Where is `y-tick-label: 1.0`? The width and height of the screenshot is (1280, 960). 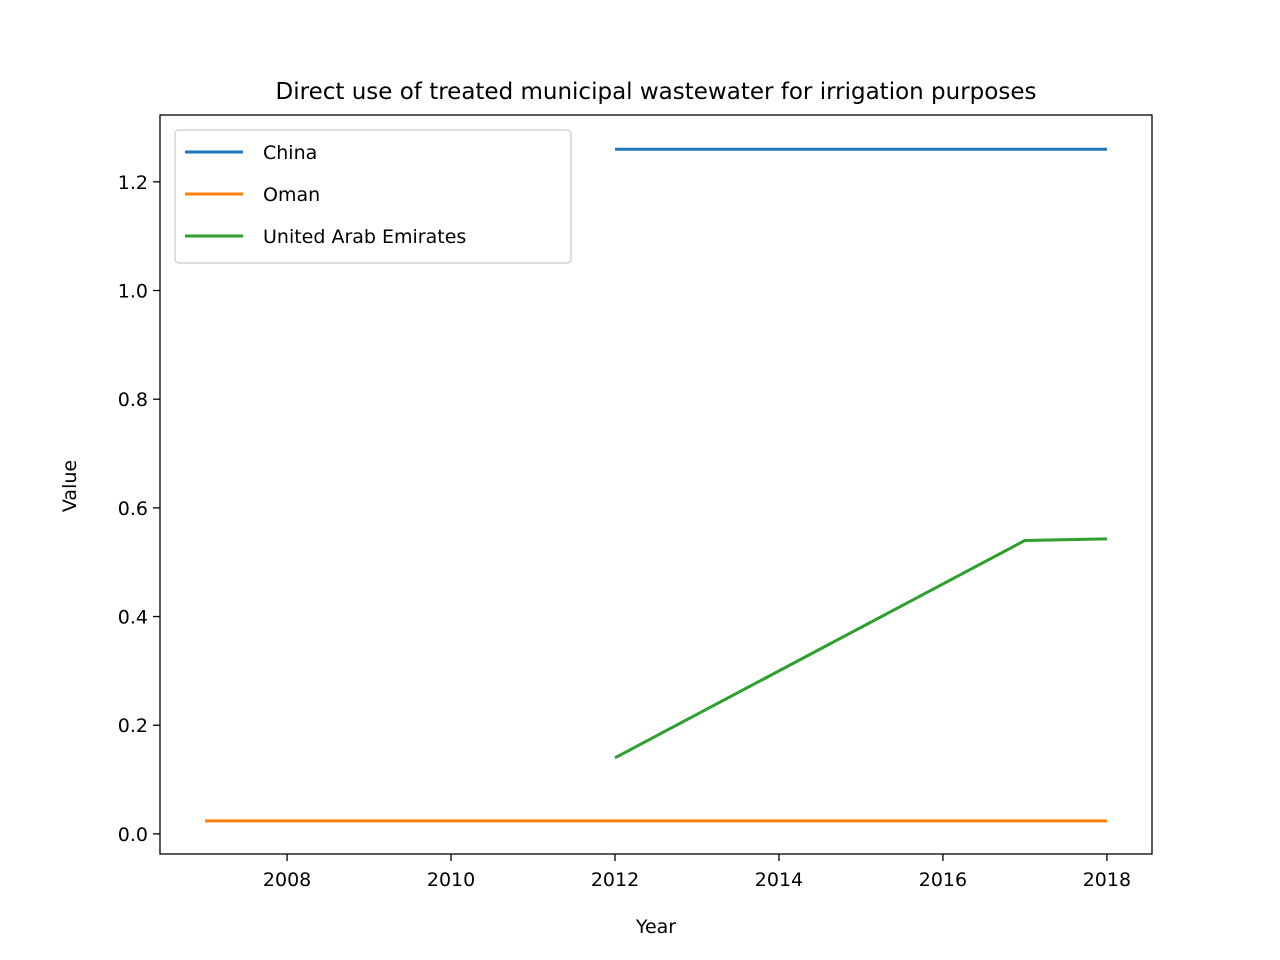
y-tick-label: 1.0 is located at coordinates (133, 292).